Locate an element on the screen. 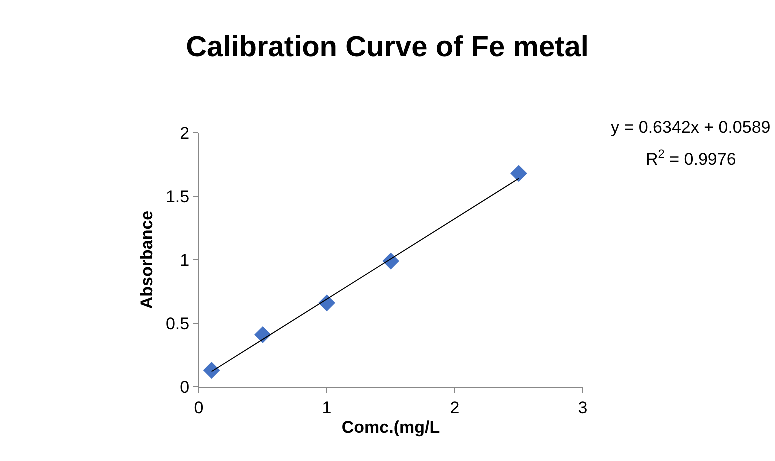 Image resolution: width=775 pixels, height=461 pixels. chart-title: Calibration Curve of Fe metal is located at coordinates (387, 47).